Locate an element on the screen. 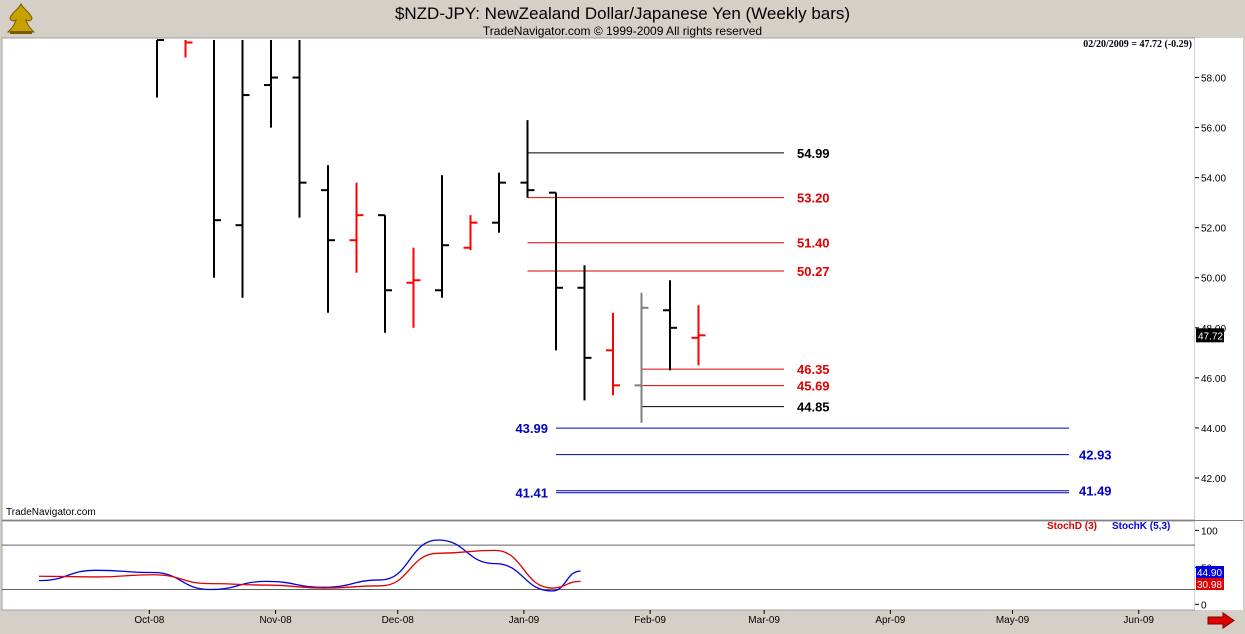 The image size is (1245, 634). level-label: 54.99 is located at coordinates (813, 153).